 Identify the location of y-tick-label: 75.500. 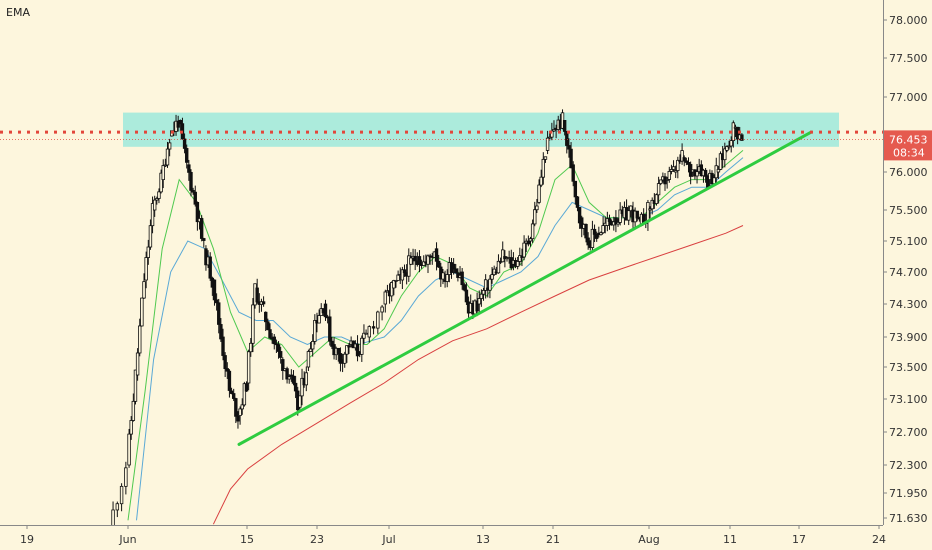
(908, 210).